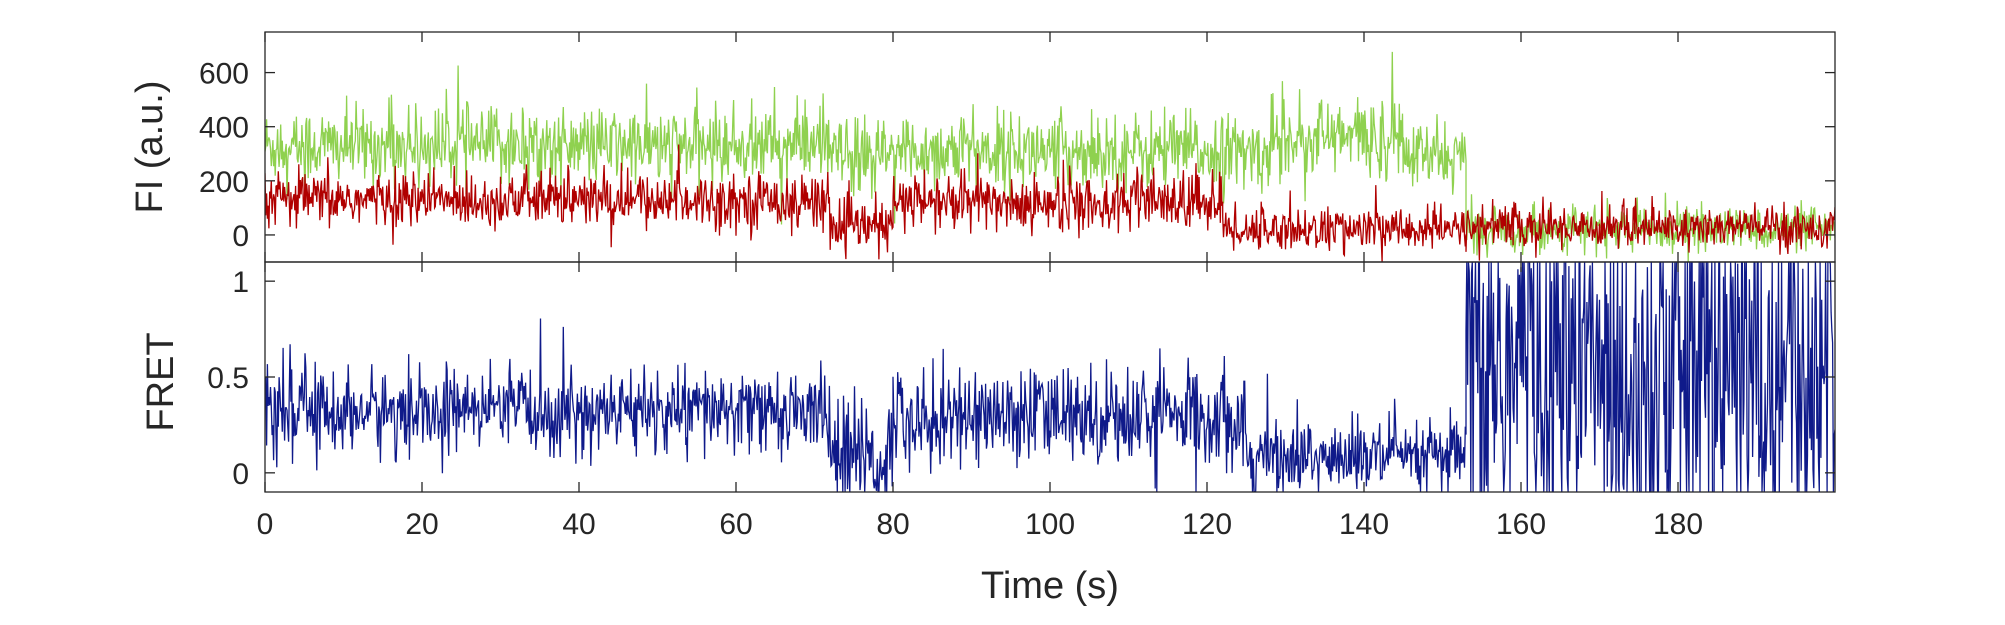 This screenshot has height=625, width=2005. I want to click on fret-x-tick-label: 180, so click(1678, 524).